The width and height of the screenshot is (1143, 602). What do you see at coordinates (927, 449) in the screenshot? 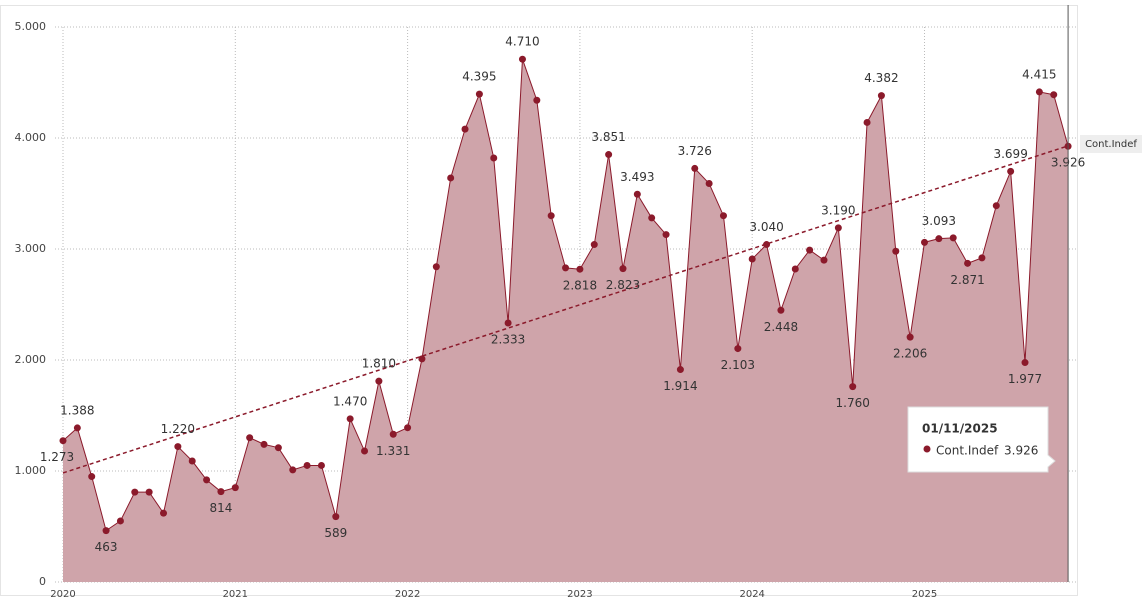
I see `tooltip-marker` at bounding box center [927, 449].